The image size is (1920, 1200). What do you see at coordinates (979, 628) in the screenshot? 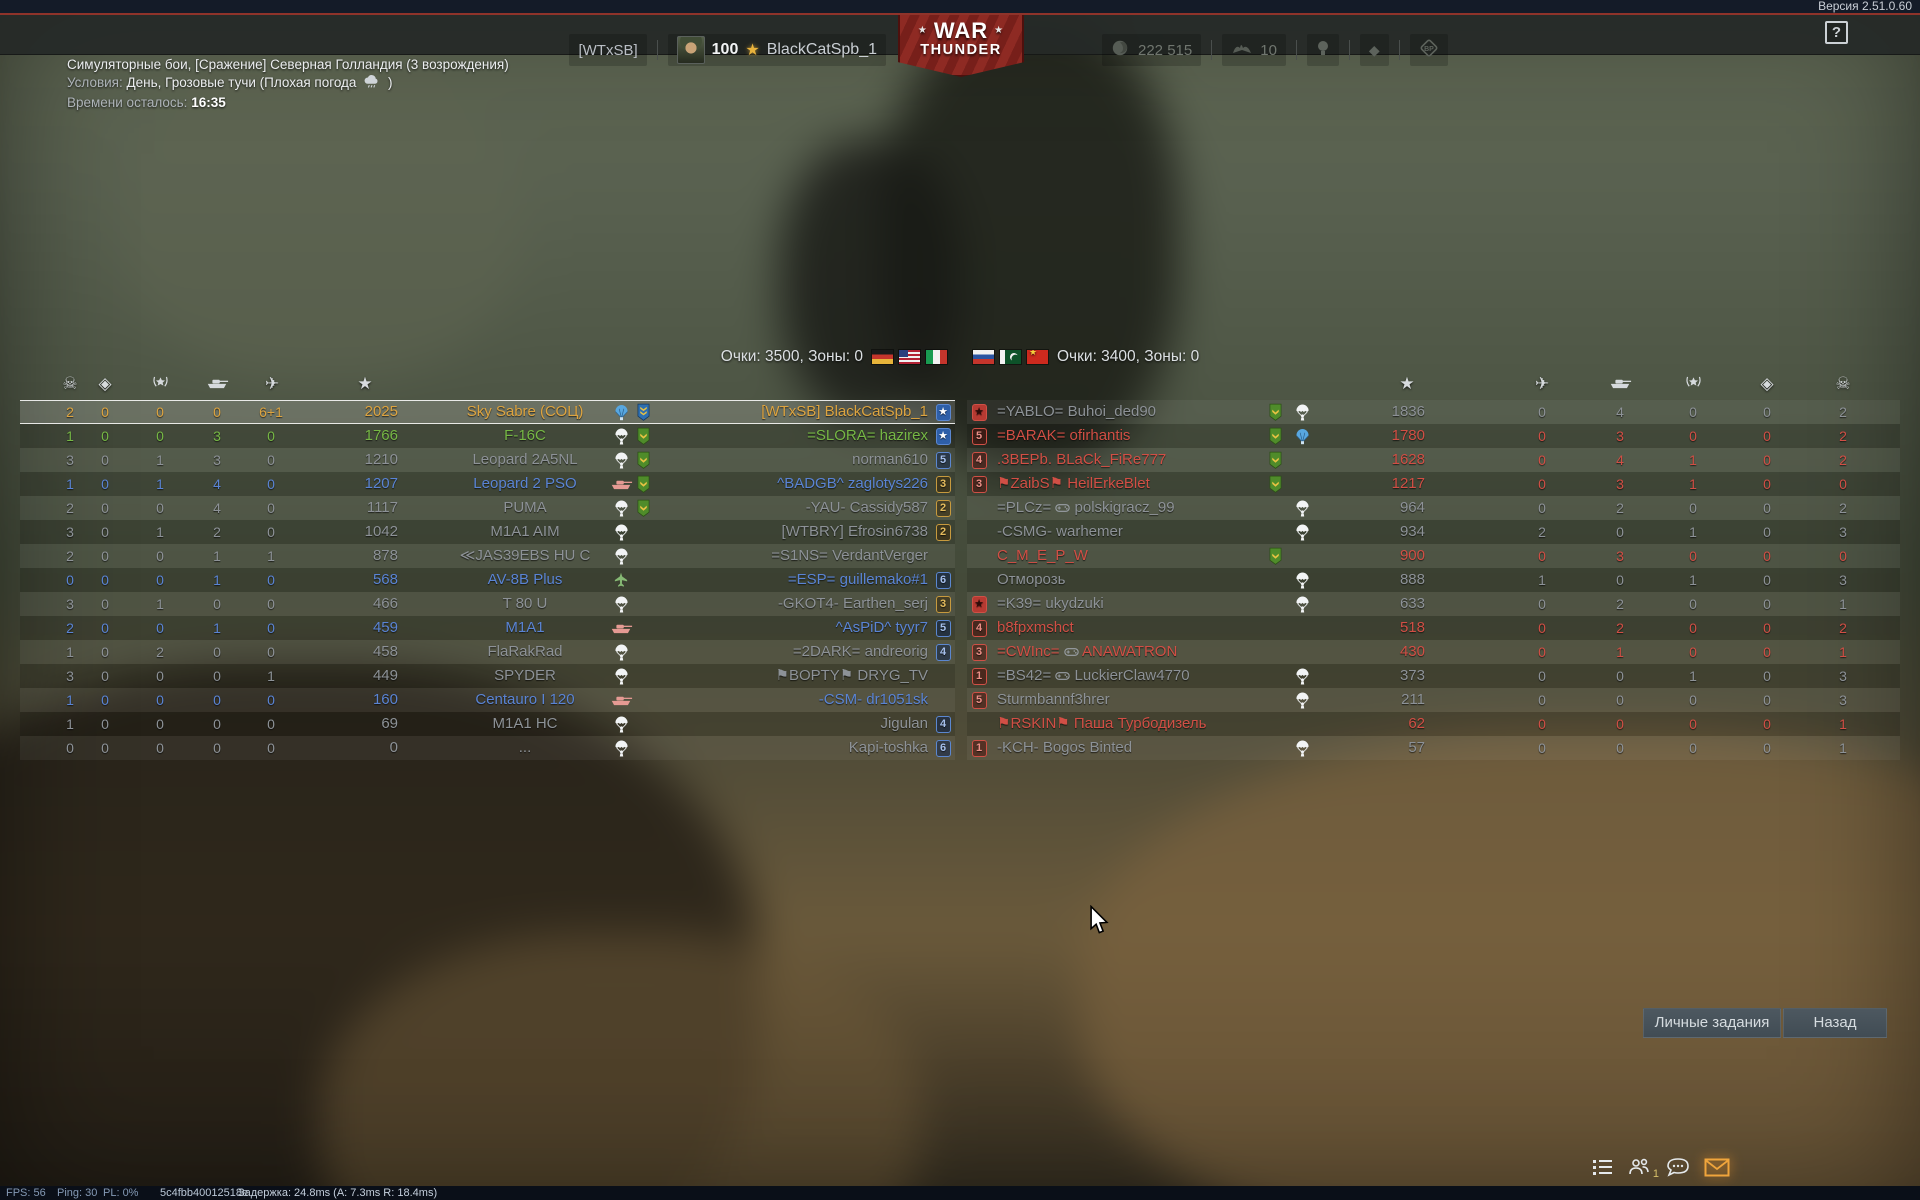
I see `badge-cell: 4` at bounding box center [979, 628].